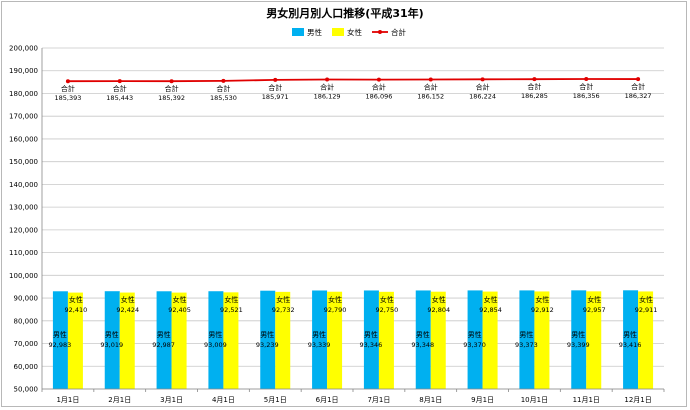 The image size is (690, 410). What do you see at coordinates (23, 230) in the screenshot?
I see `y-tick-label: 120,000` at bounding box center [23, 230].